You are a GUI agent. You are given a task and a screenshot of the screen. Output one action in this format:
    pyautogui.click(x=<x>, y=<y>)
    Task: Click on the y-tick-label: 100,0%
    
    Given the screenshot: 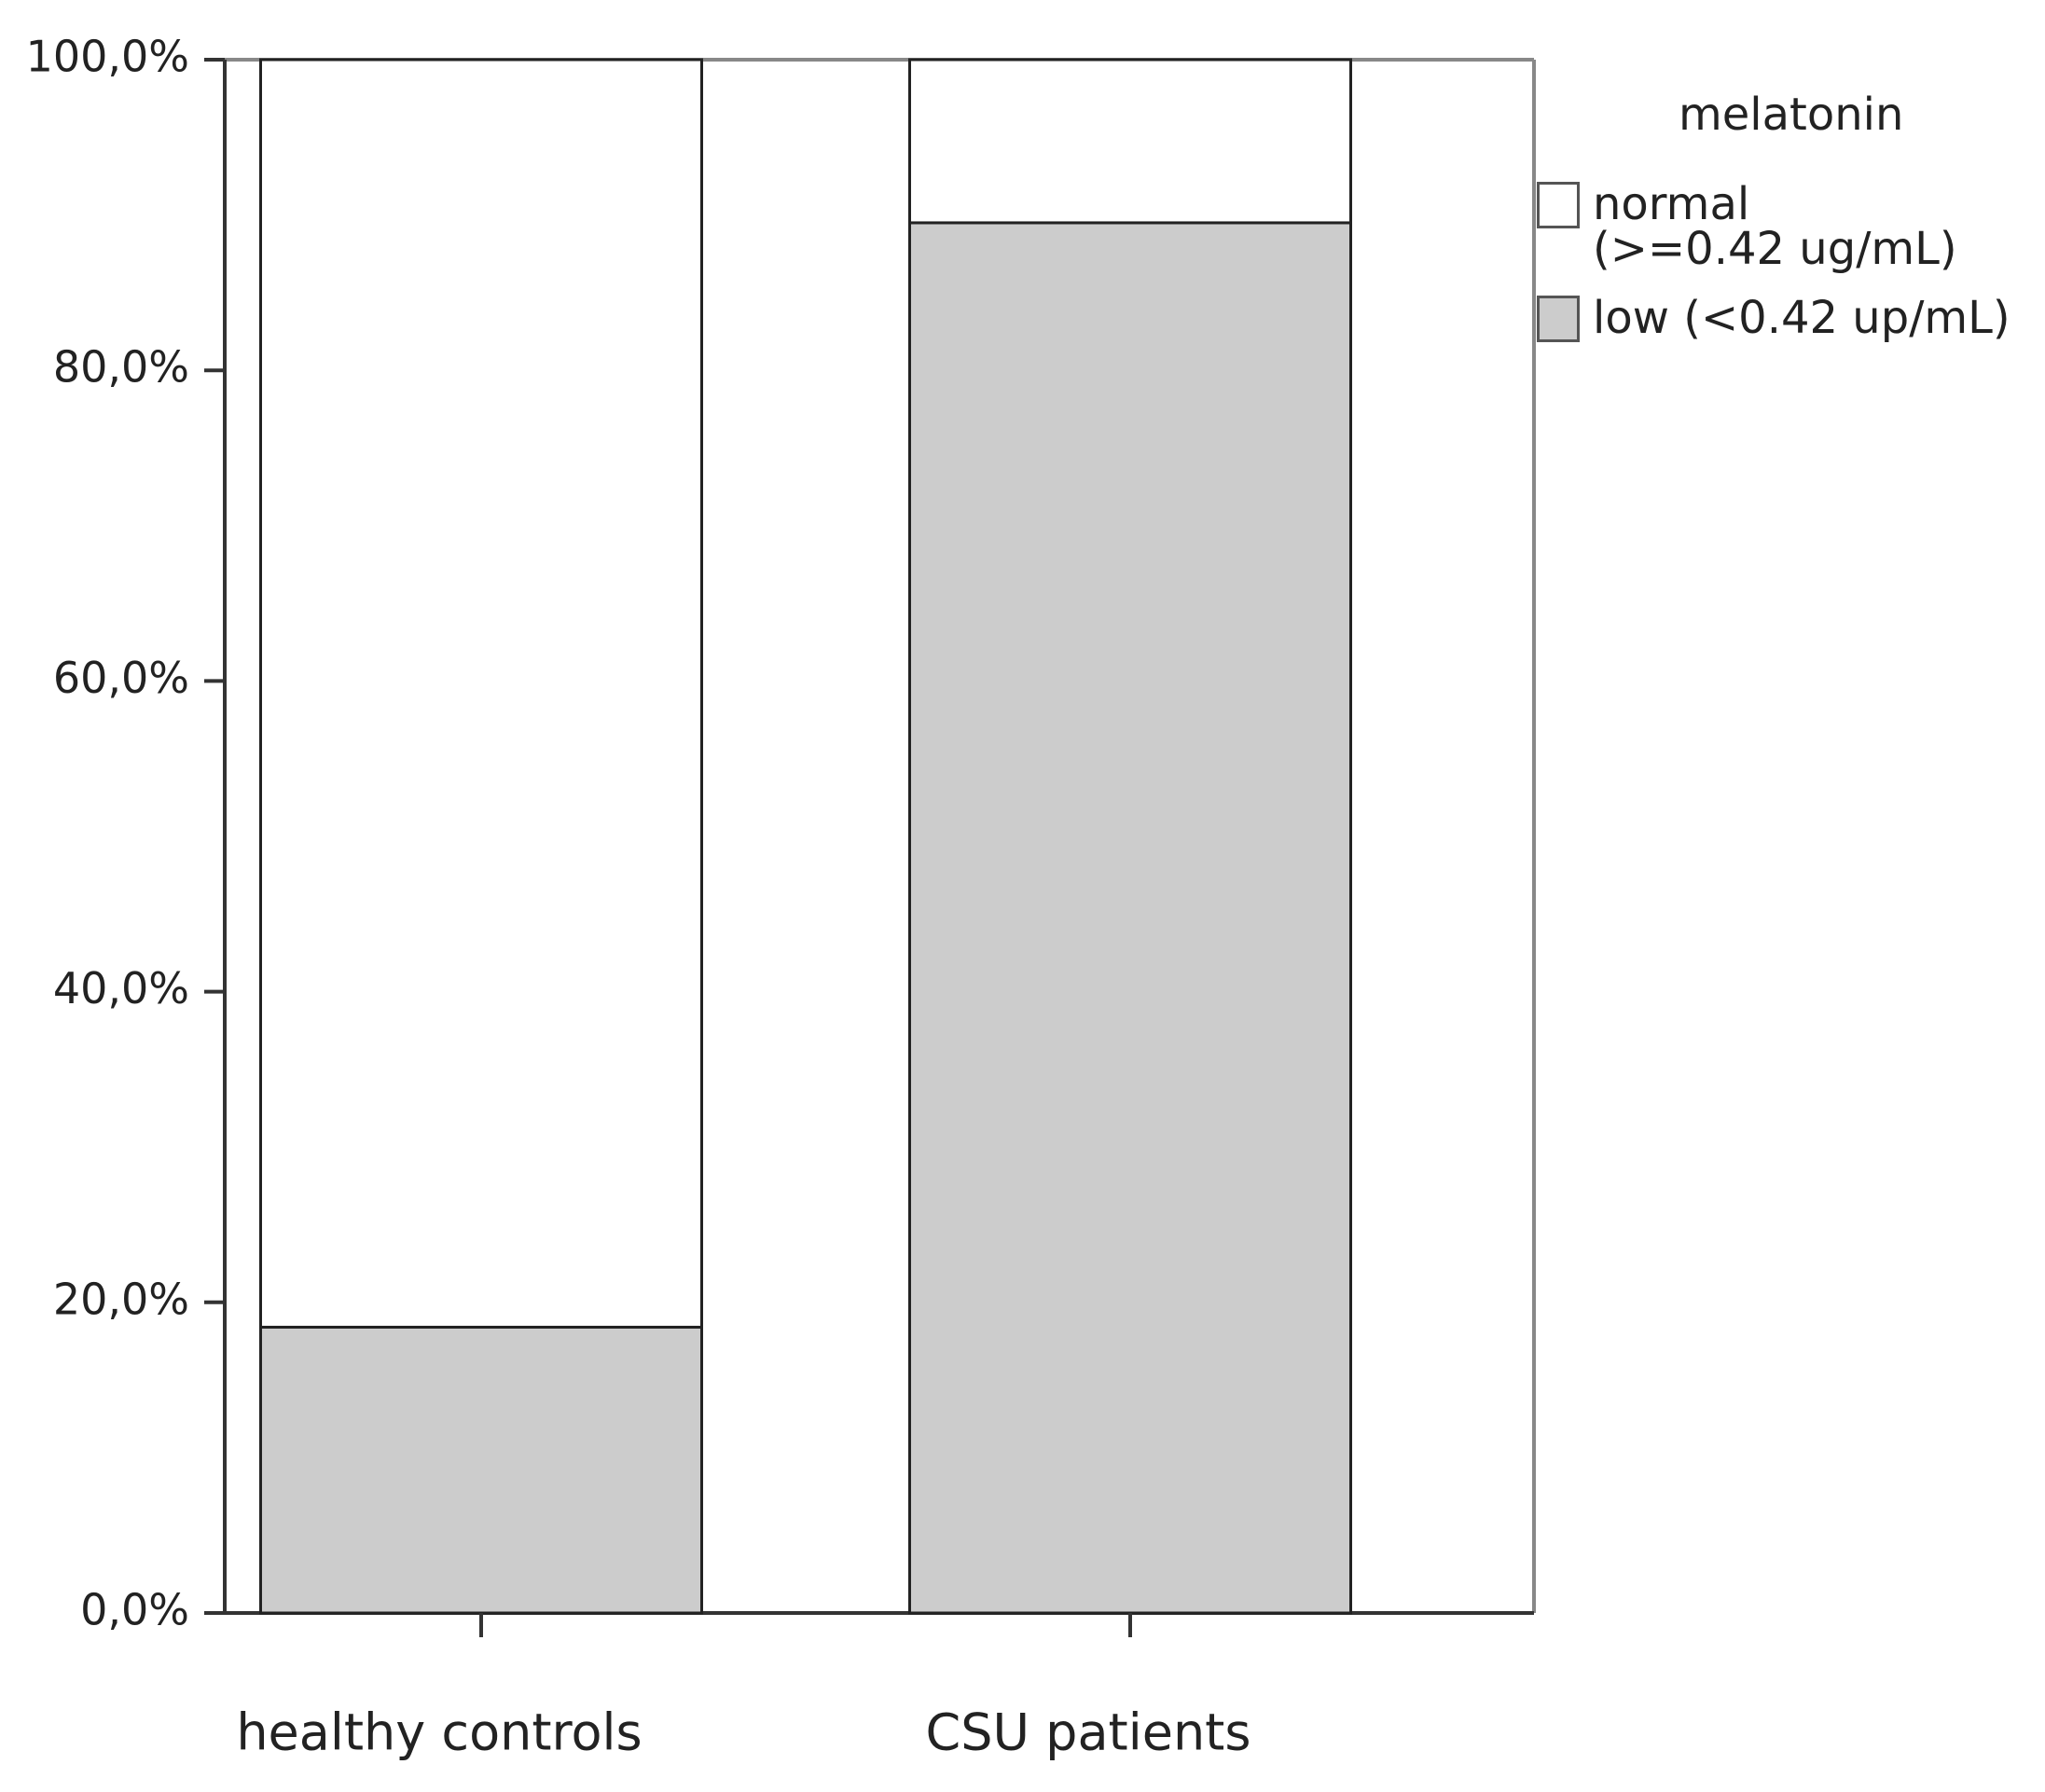 What is the action you would take?
    pyautogui.click(x=107, y=57)
    